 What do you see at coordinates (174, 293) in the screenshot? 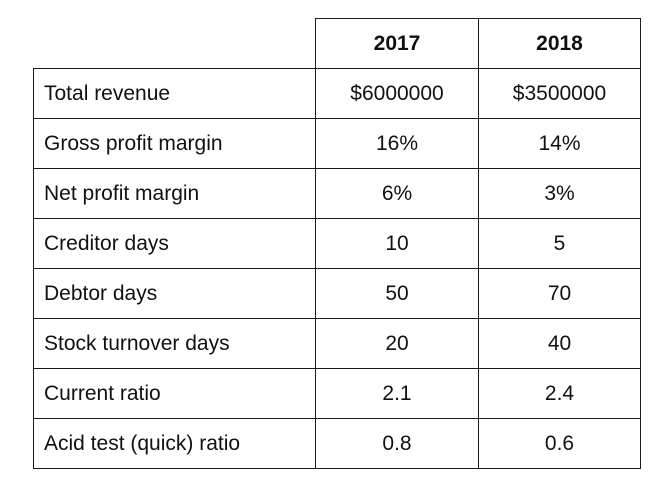
I see `row-label: Debtor days` at bounding box center [174, 293].